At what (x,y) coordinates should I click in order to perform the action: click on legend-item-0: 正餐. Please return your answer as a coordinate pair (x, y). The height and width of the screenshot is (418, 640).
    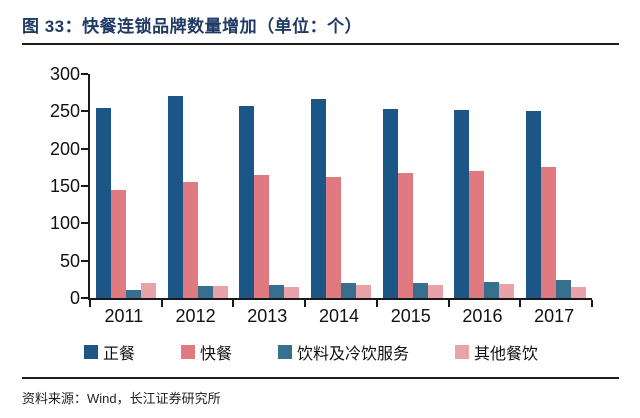
    Looking at the image, I should click on (109, 352).